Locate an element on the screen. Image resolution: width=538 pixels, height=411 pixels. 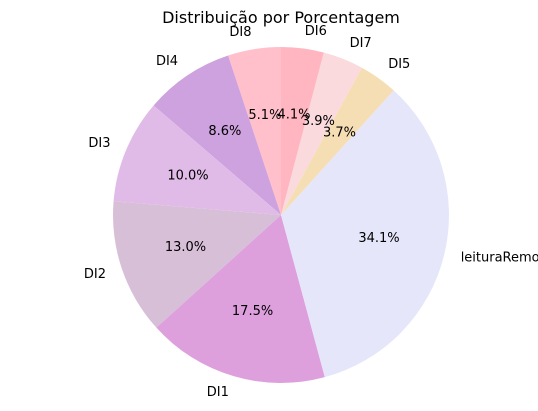
slice-percent-di5: 3.7% is located at coordinates (339, 132).